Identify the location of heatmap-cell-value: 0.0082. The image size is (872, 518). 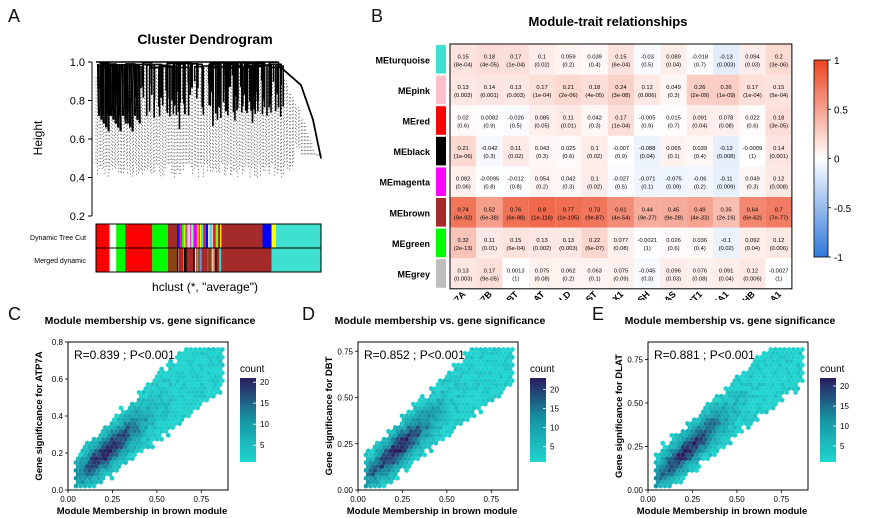
(490, 119).